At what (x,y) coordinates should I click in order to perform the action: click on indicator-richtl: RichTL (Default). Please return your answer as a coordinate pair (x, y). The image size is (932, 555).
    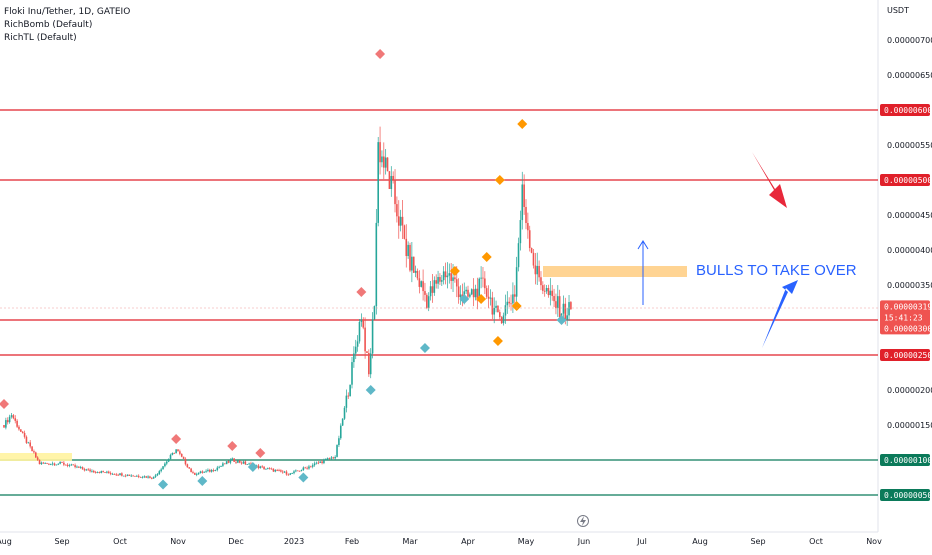
    Looking at the image, I should click on (40, 38).